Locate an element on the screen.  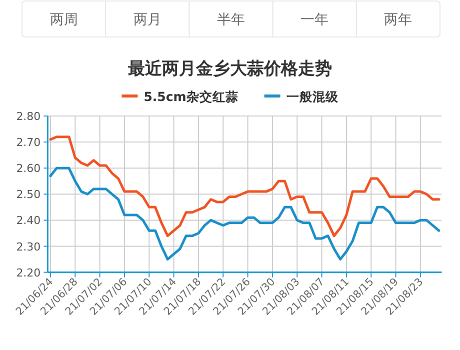
y-tick-label: 2.30 is located at coordinates (28, 247).